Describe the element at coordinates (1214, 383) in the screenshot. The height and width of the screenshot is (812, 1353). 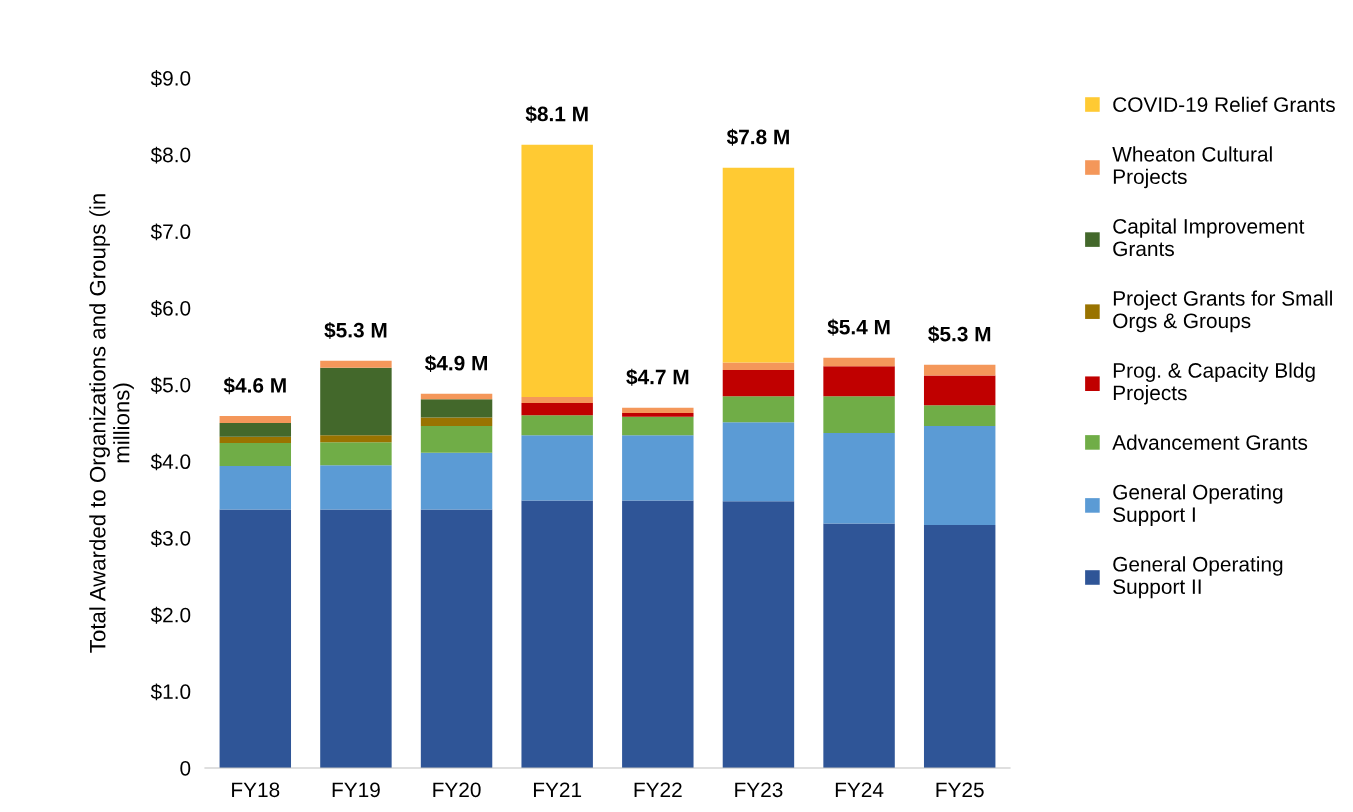
I see `legend-label: Prog. & Capacity Bldg Projects` at that location.